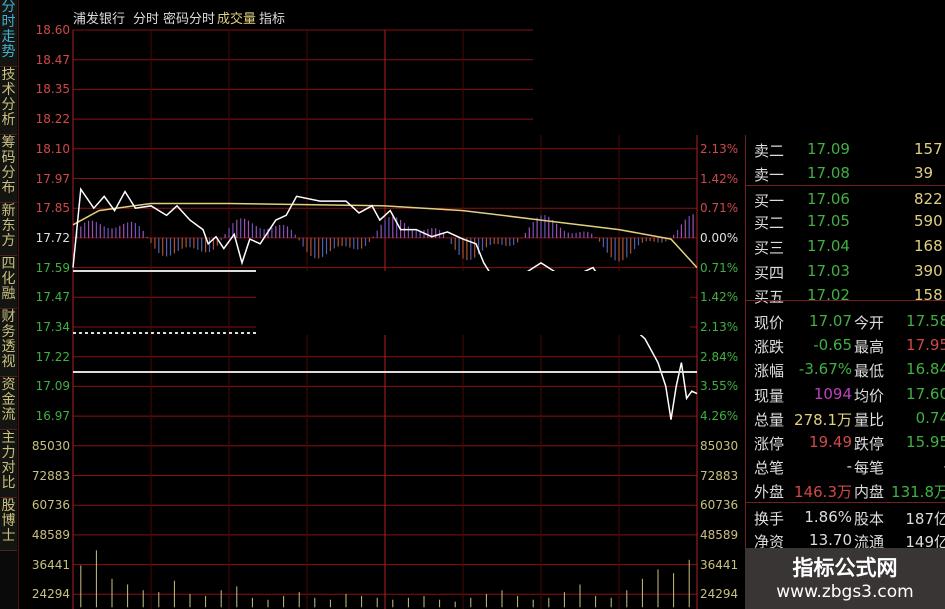 This screenshot has height=609, width=945. What do you see at coordinates (719, 594) in the screenshot?
I see `volume-tick-right: 24294` at bounding box center [719, 594].